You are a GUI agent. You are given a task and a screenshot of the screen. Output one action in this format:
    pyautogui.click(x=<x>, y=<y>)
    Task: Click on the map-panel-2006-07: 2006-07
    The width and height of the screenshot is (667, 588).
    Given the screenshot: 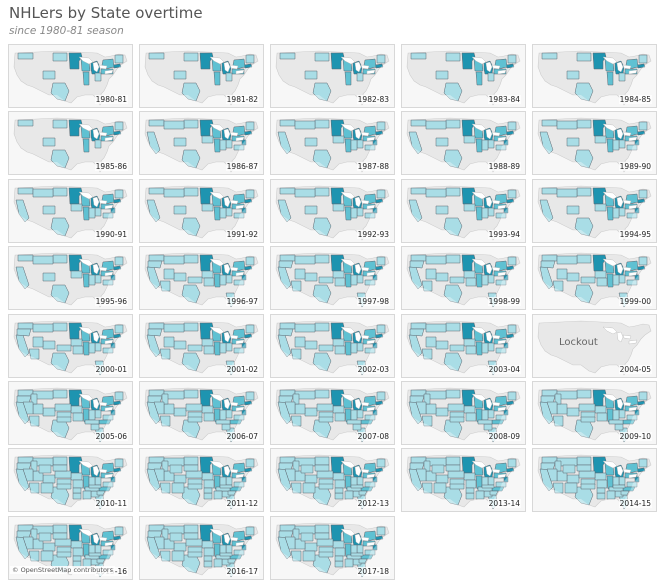 What is the action you would take?
    pyautogui.click(x=201, y=413)
    